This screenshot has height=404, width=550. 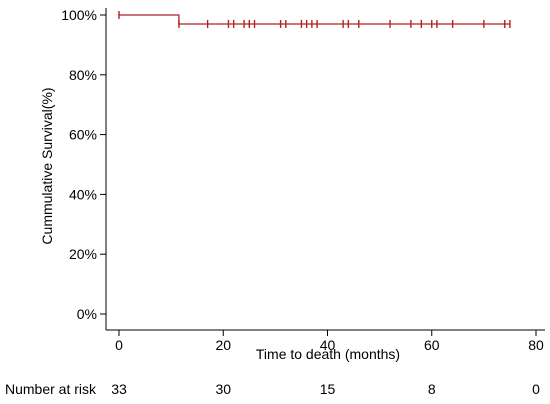 I want to click on x-tick-label: 60, so click(x=432, y=345).